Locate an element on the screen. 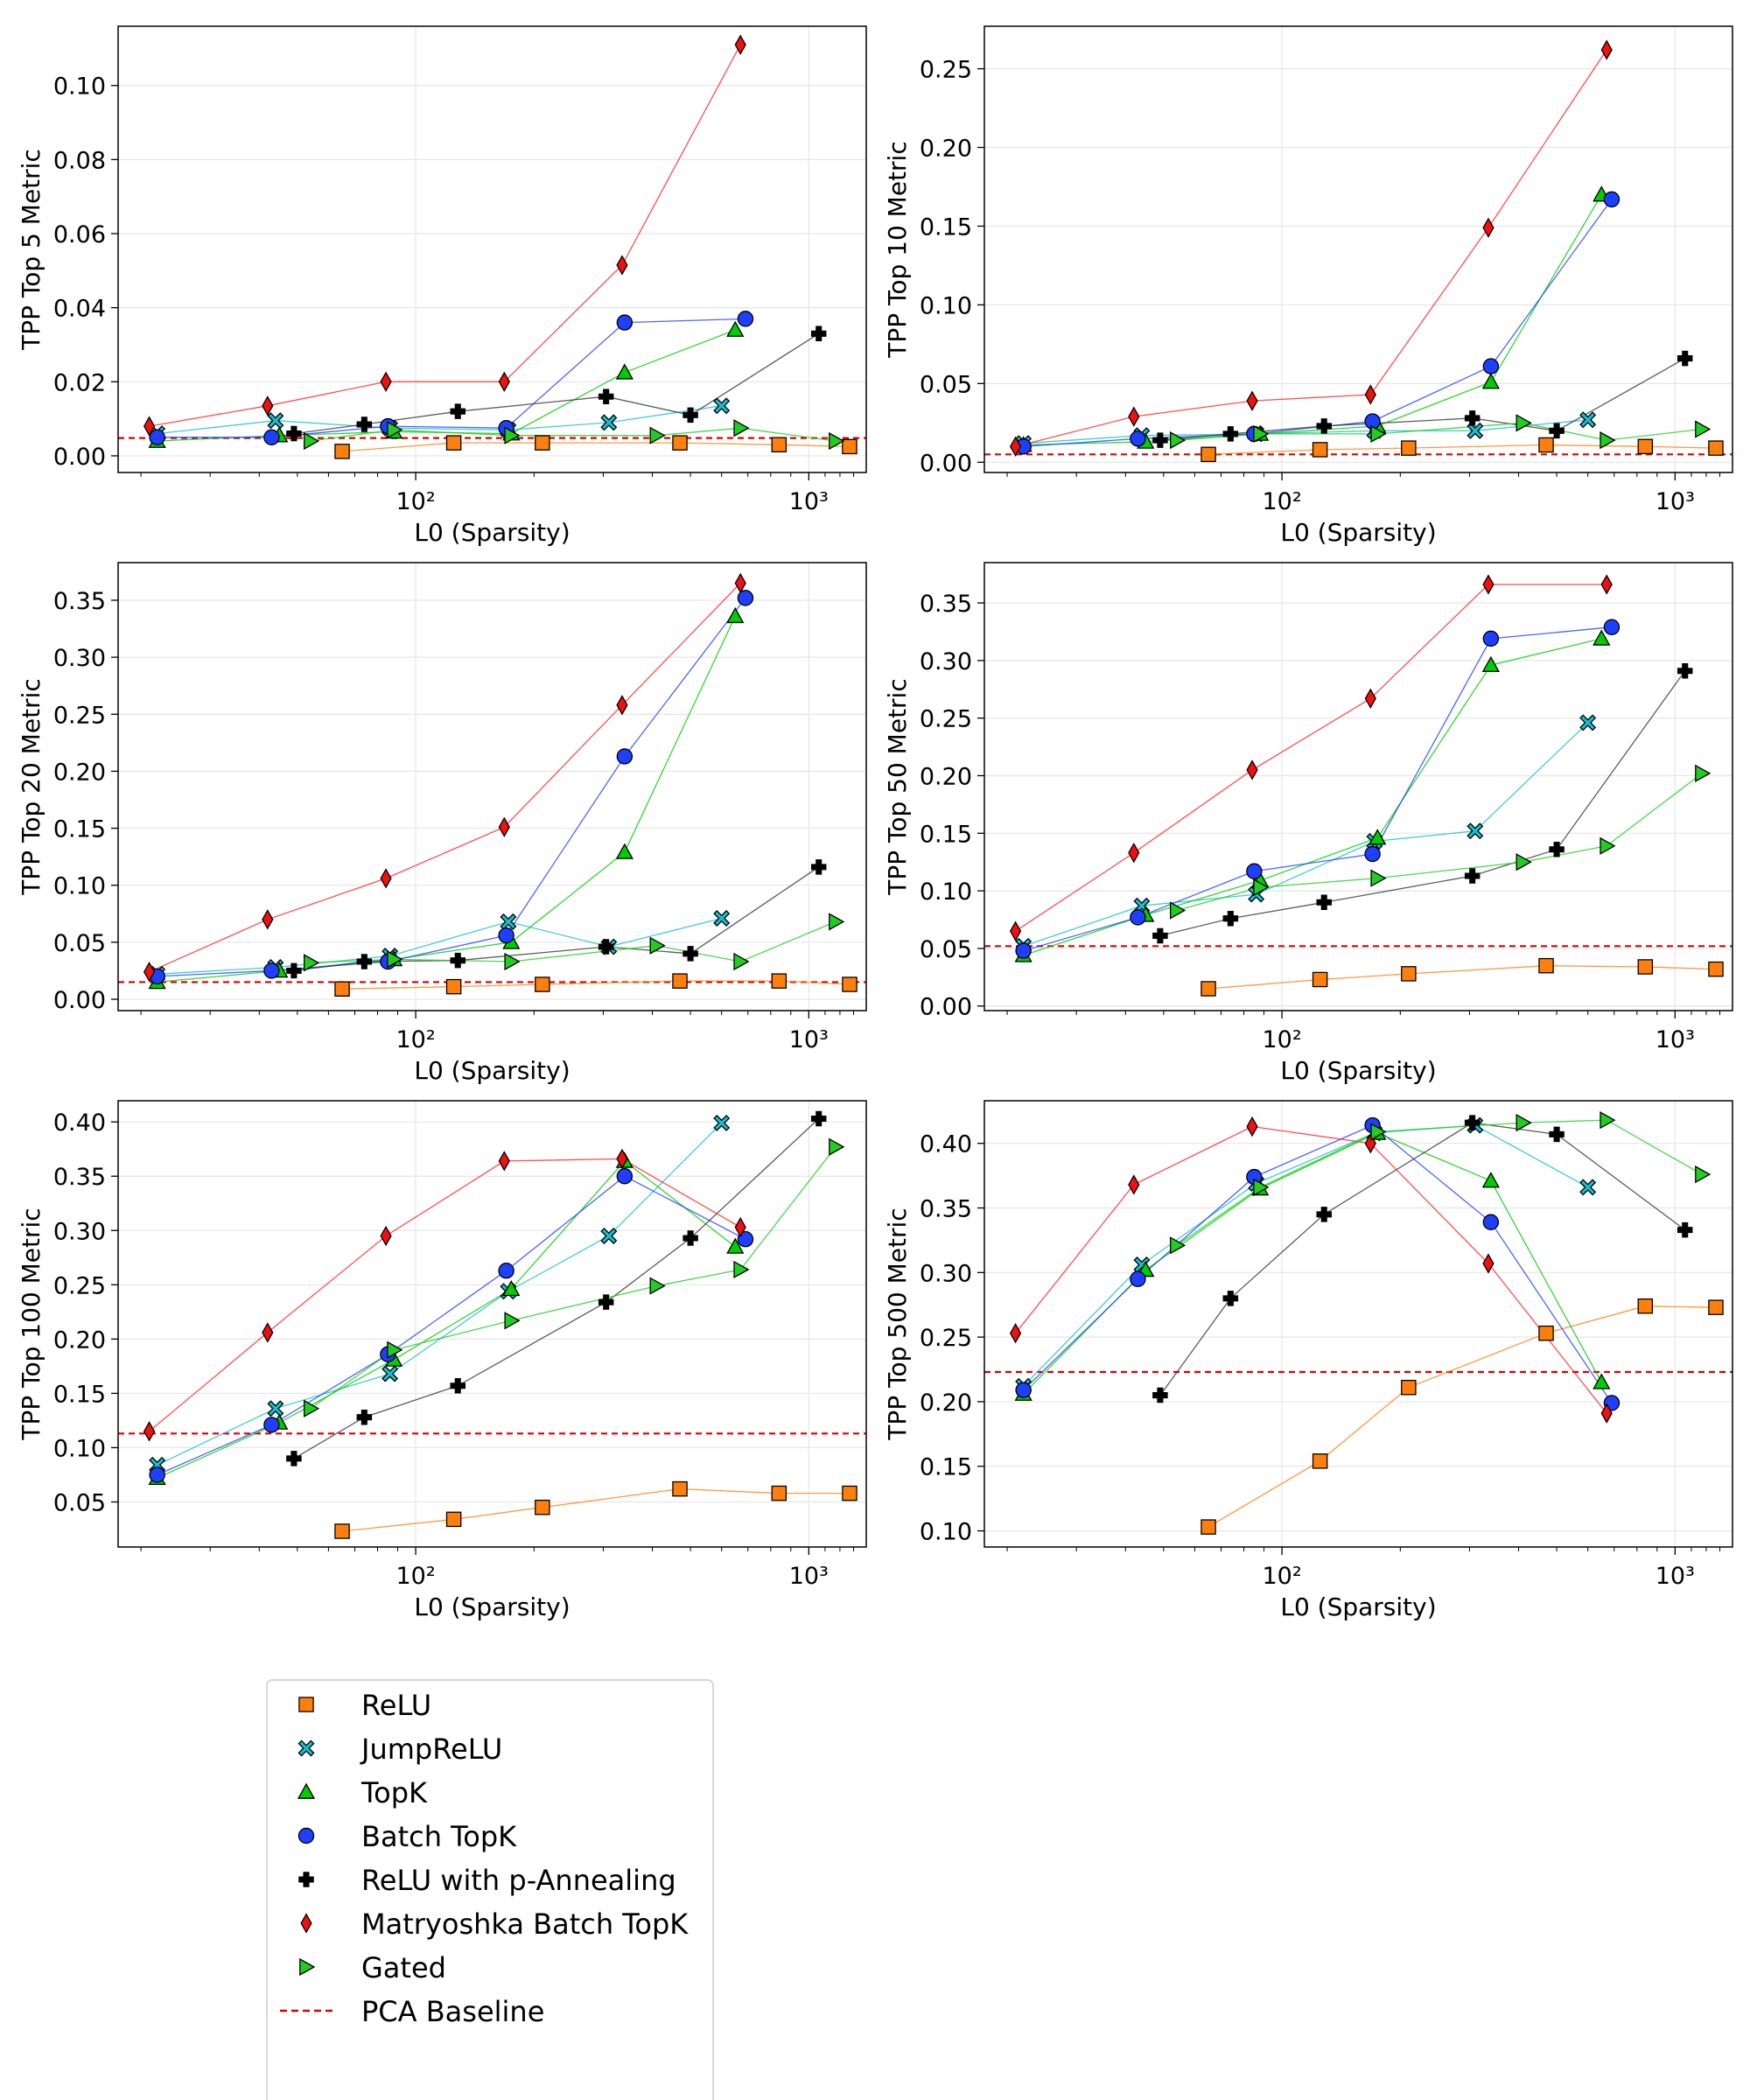 This screenshot has height=2100, width=1750. y-tick-label: 0.40 is located at coordinates (946, 1144).